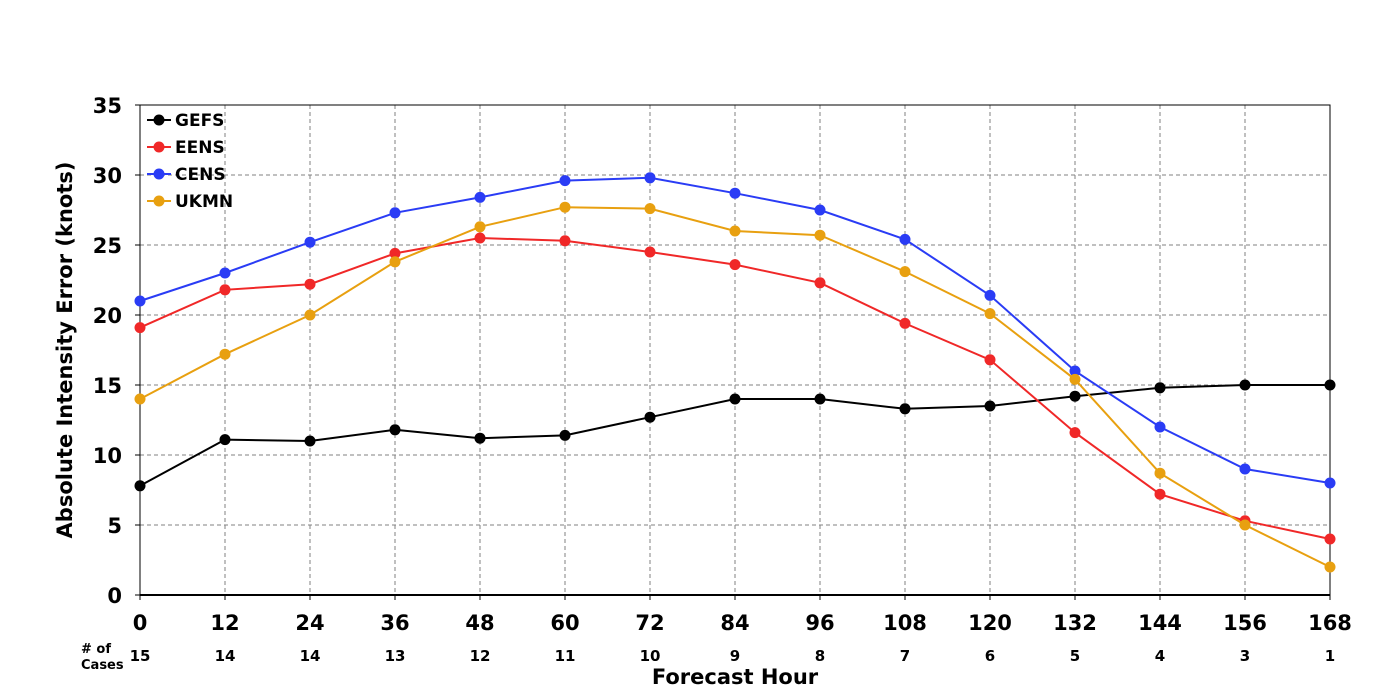 The width and height of the screenshot is (1400, 700). I want to click on y-tick-label: 0, so click(114, 596).